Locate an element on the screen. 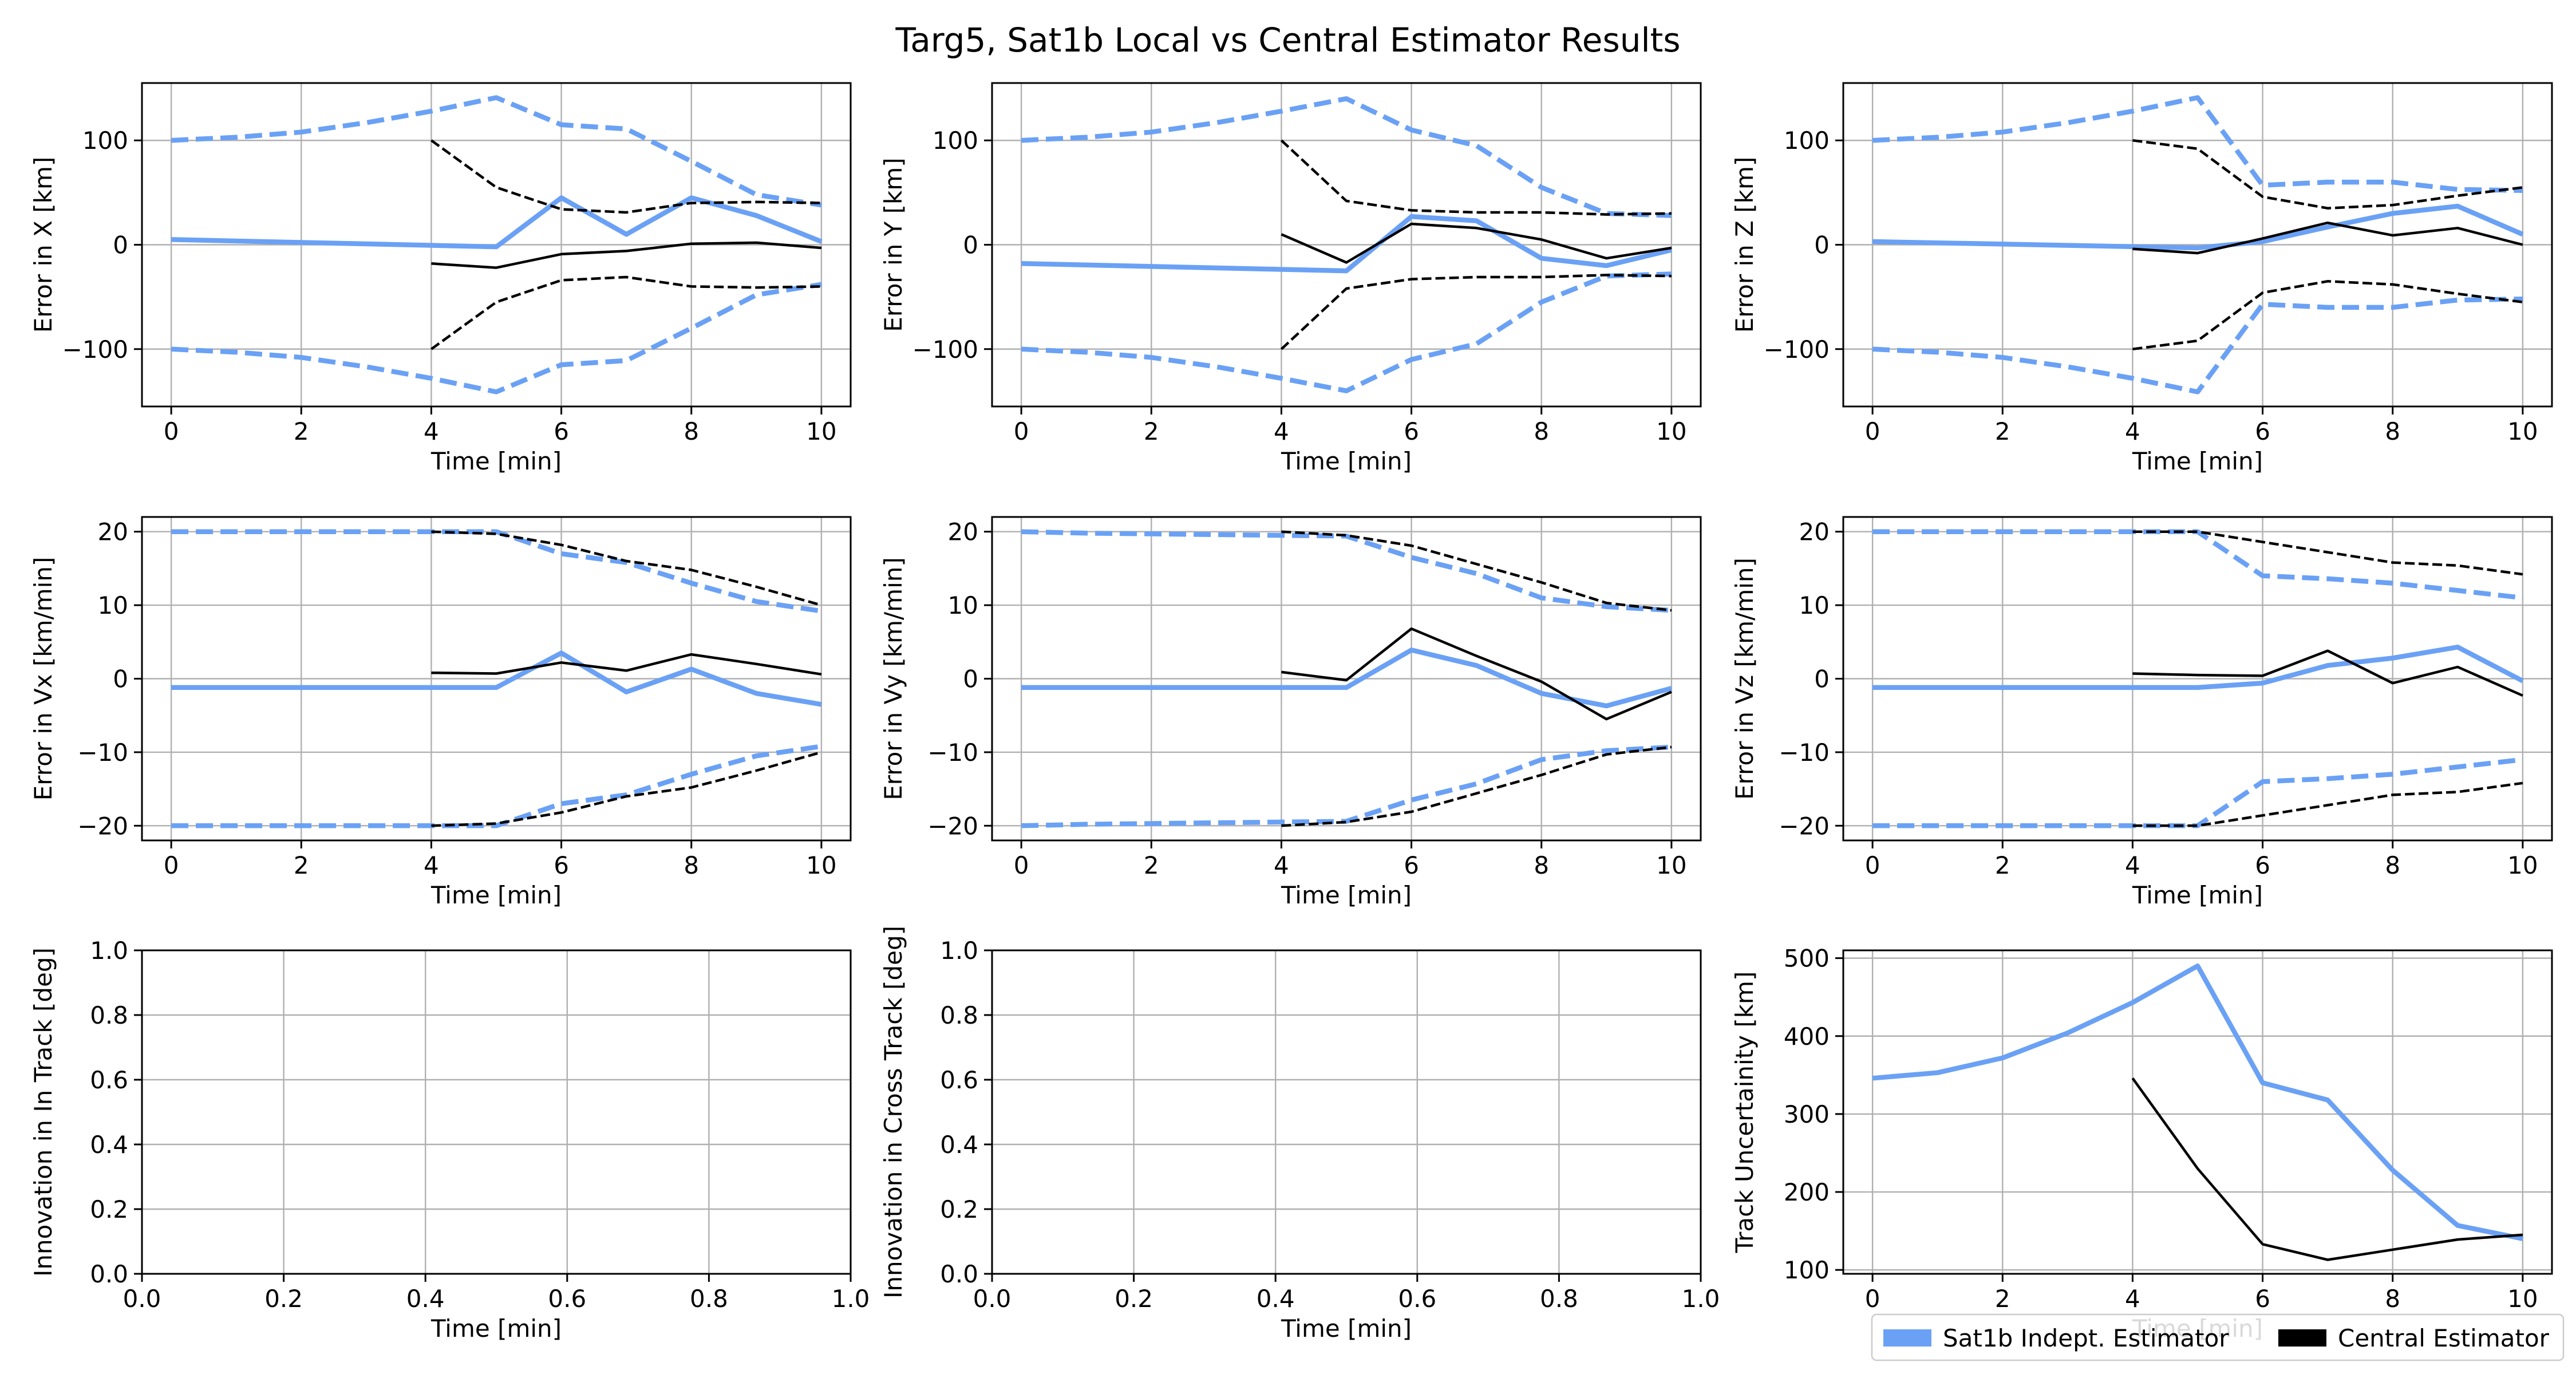 Image resolution: width=2576 pixels, height=1374 pixels. y-tick-label-4: 500 is located at coordinates (1807, 959).